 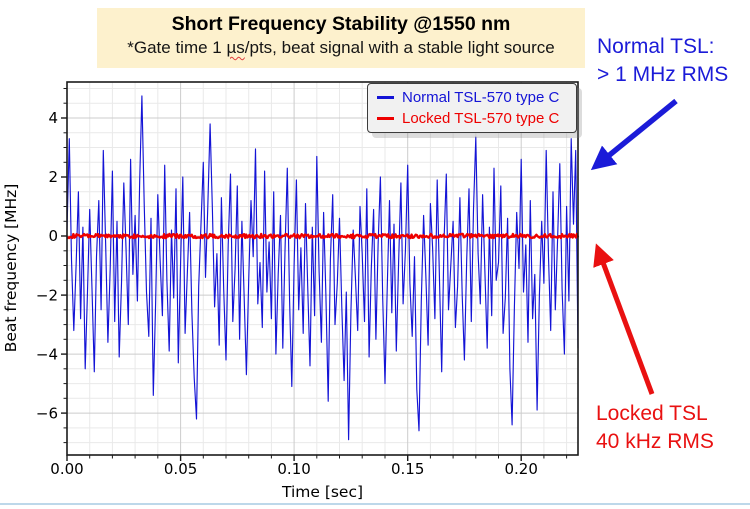 What do you see at coordinates (177, 47) in the screenshot?
I see `subtitle-text-pre: *Gate time 1` at bounding box center [177, 47].